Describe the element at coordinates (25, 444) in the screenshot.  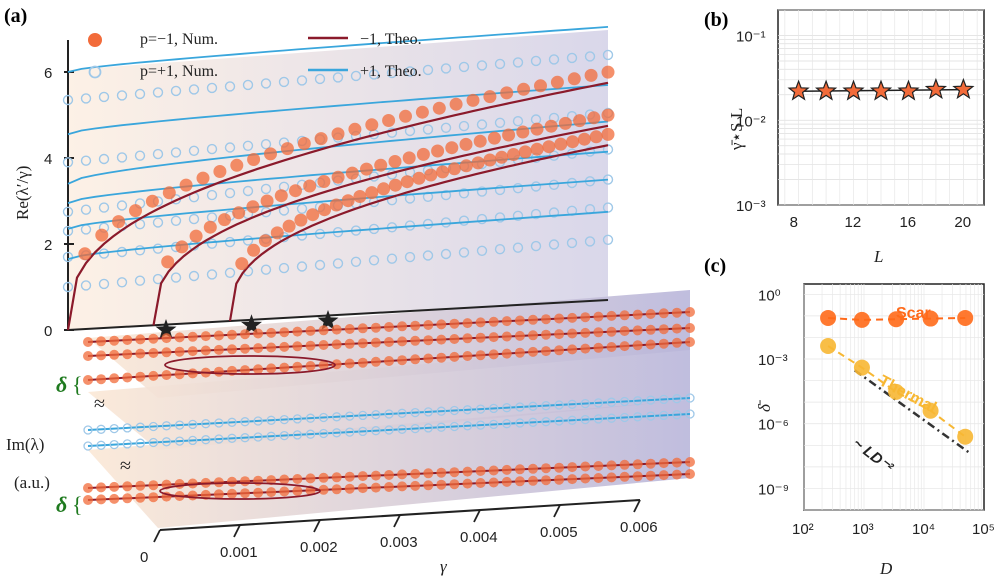
I see `im-axis-label-1: Im(λ)` at that location.